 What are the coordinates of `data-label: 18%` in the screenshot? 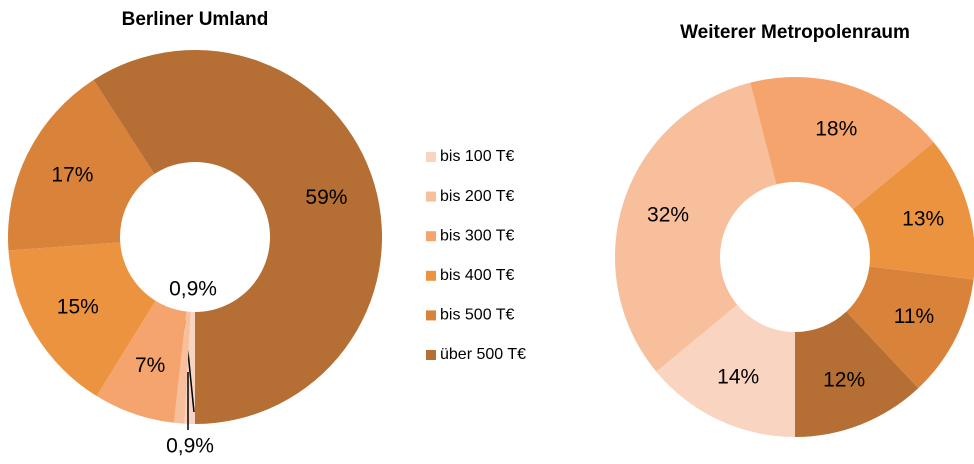 It's located at (836, 129).